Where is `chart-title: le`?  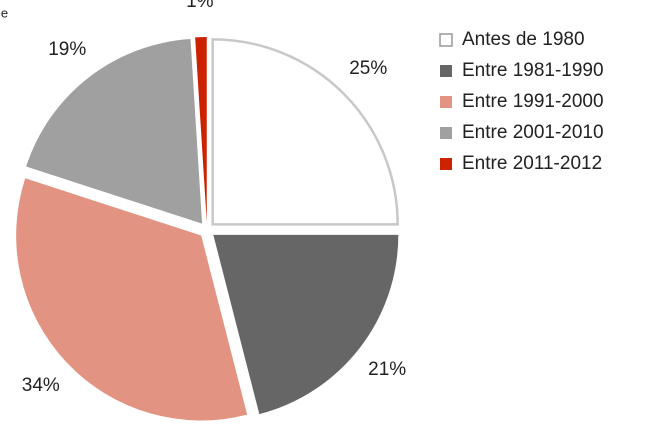 chart-title: le is located at coordinates (4, 12).